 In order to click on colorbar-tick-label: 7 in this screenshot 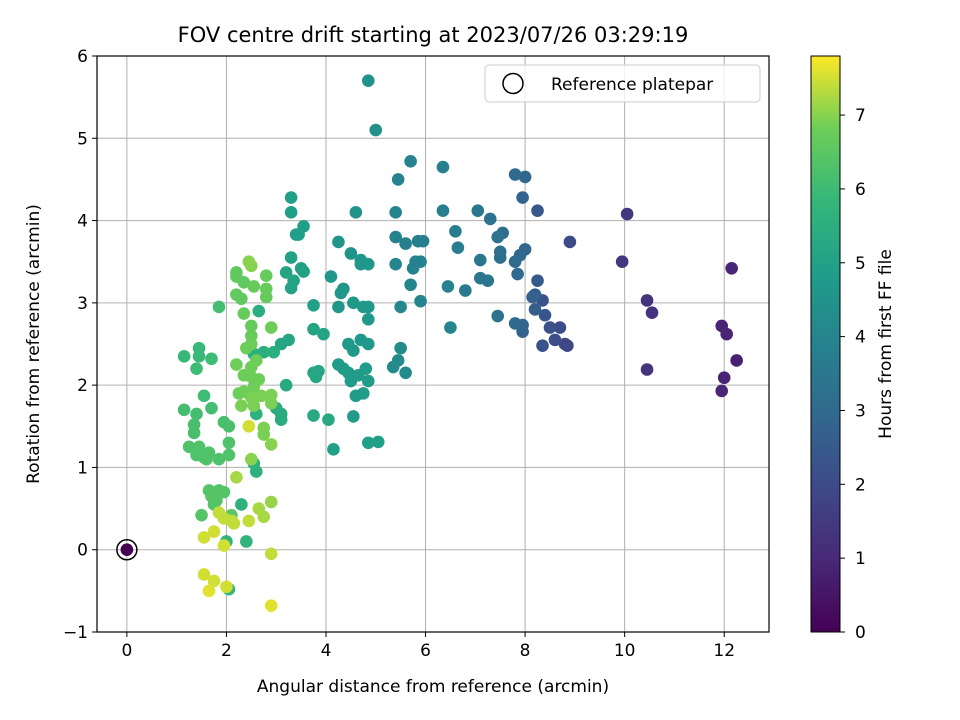, I will do `click(860, 116)`.